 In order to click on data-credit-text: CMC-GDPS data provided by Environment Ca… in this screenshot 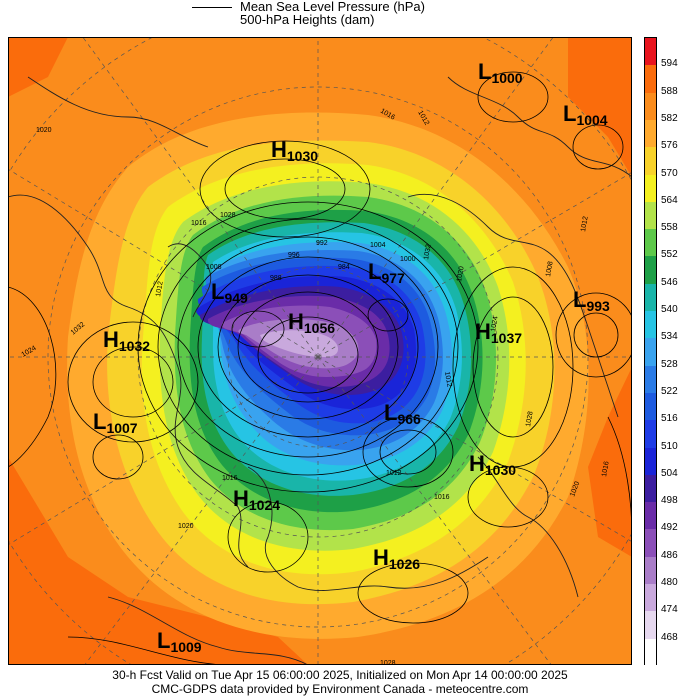, I will do `click(340, 689)`.